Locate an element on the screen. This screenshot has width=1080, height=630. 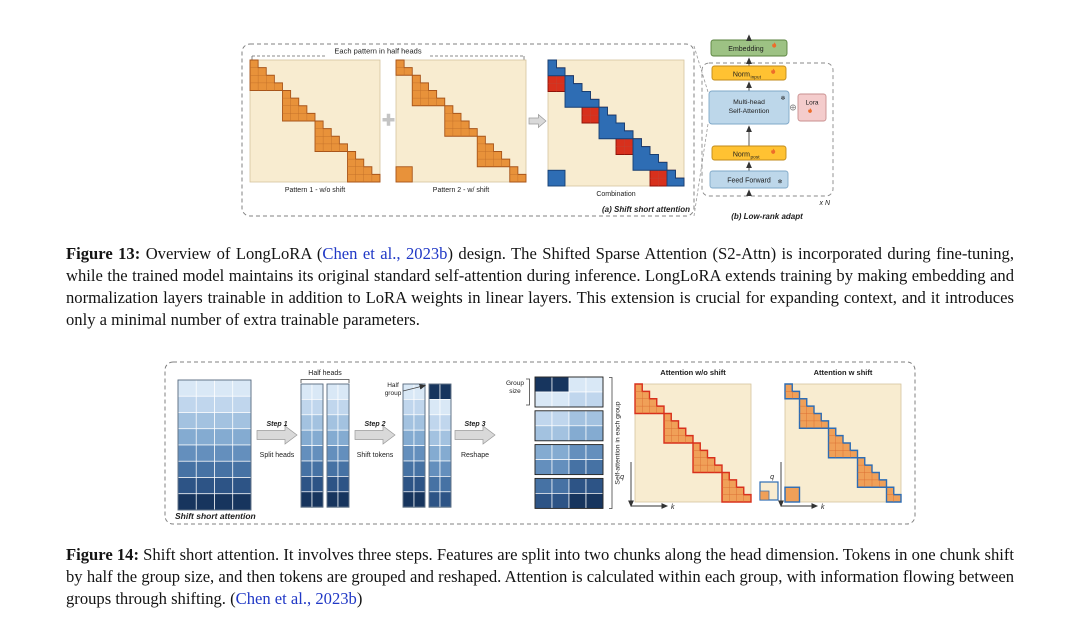
combine-symbols is located at coordinates (464, 121).